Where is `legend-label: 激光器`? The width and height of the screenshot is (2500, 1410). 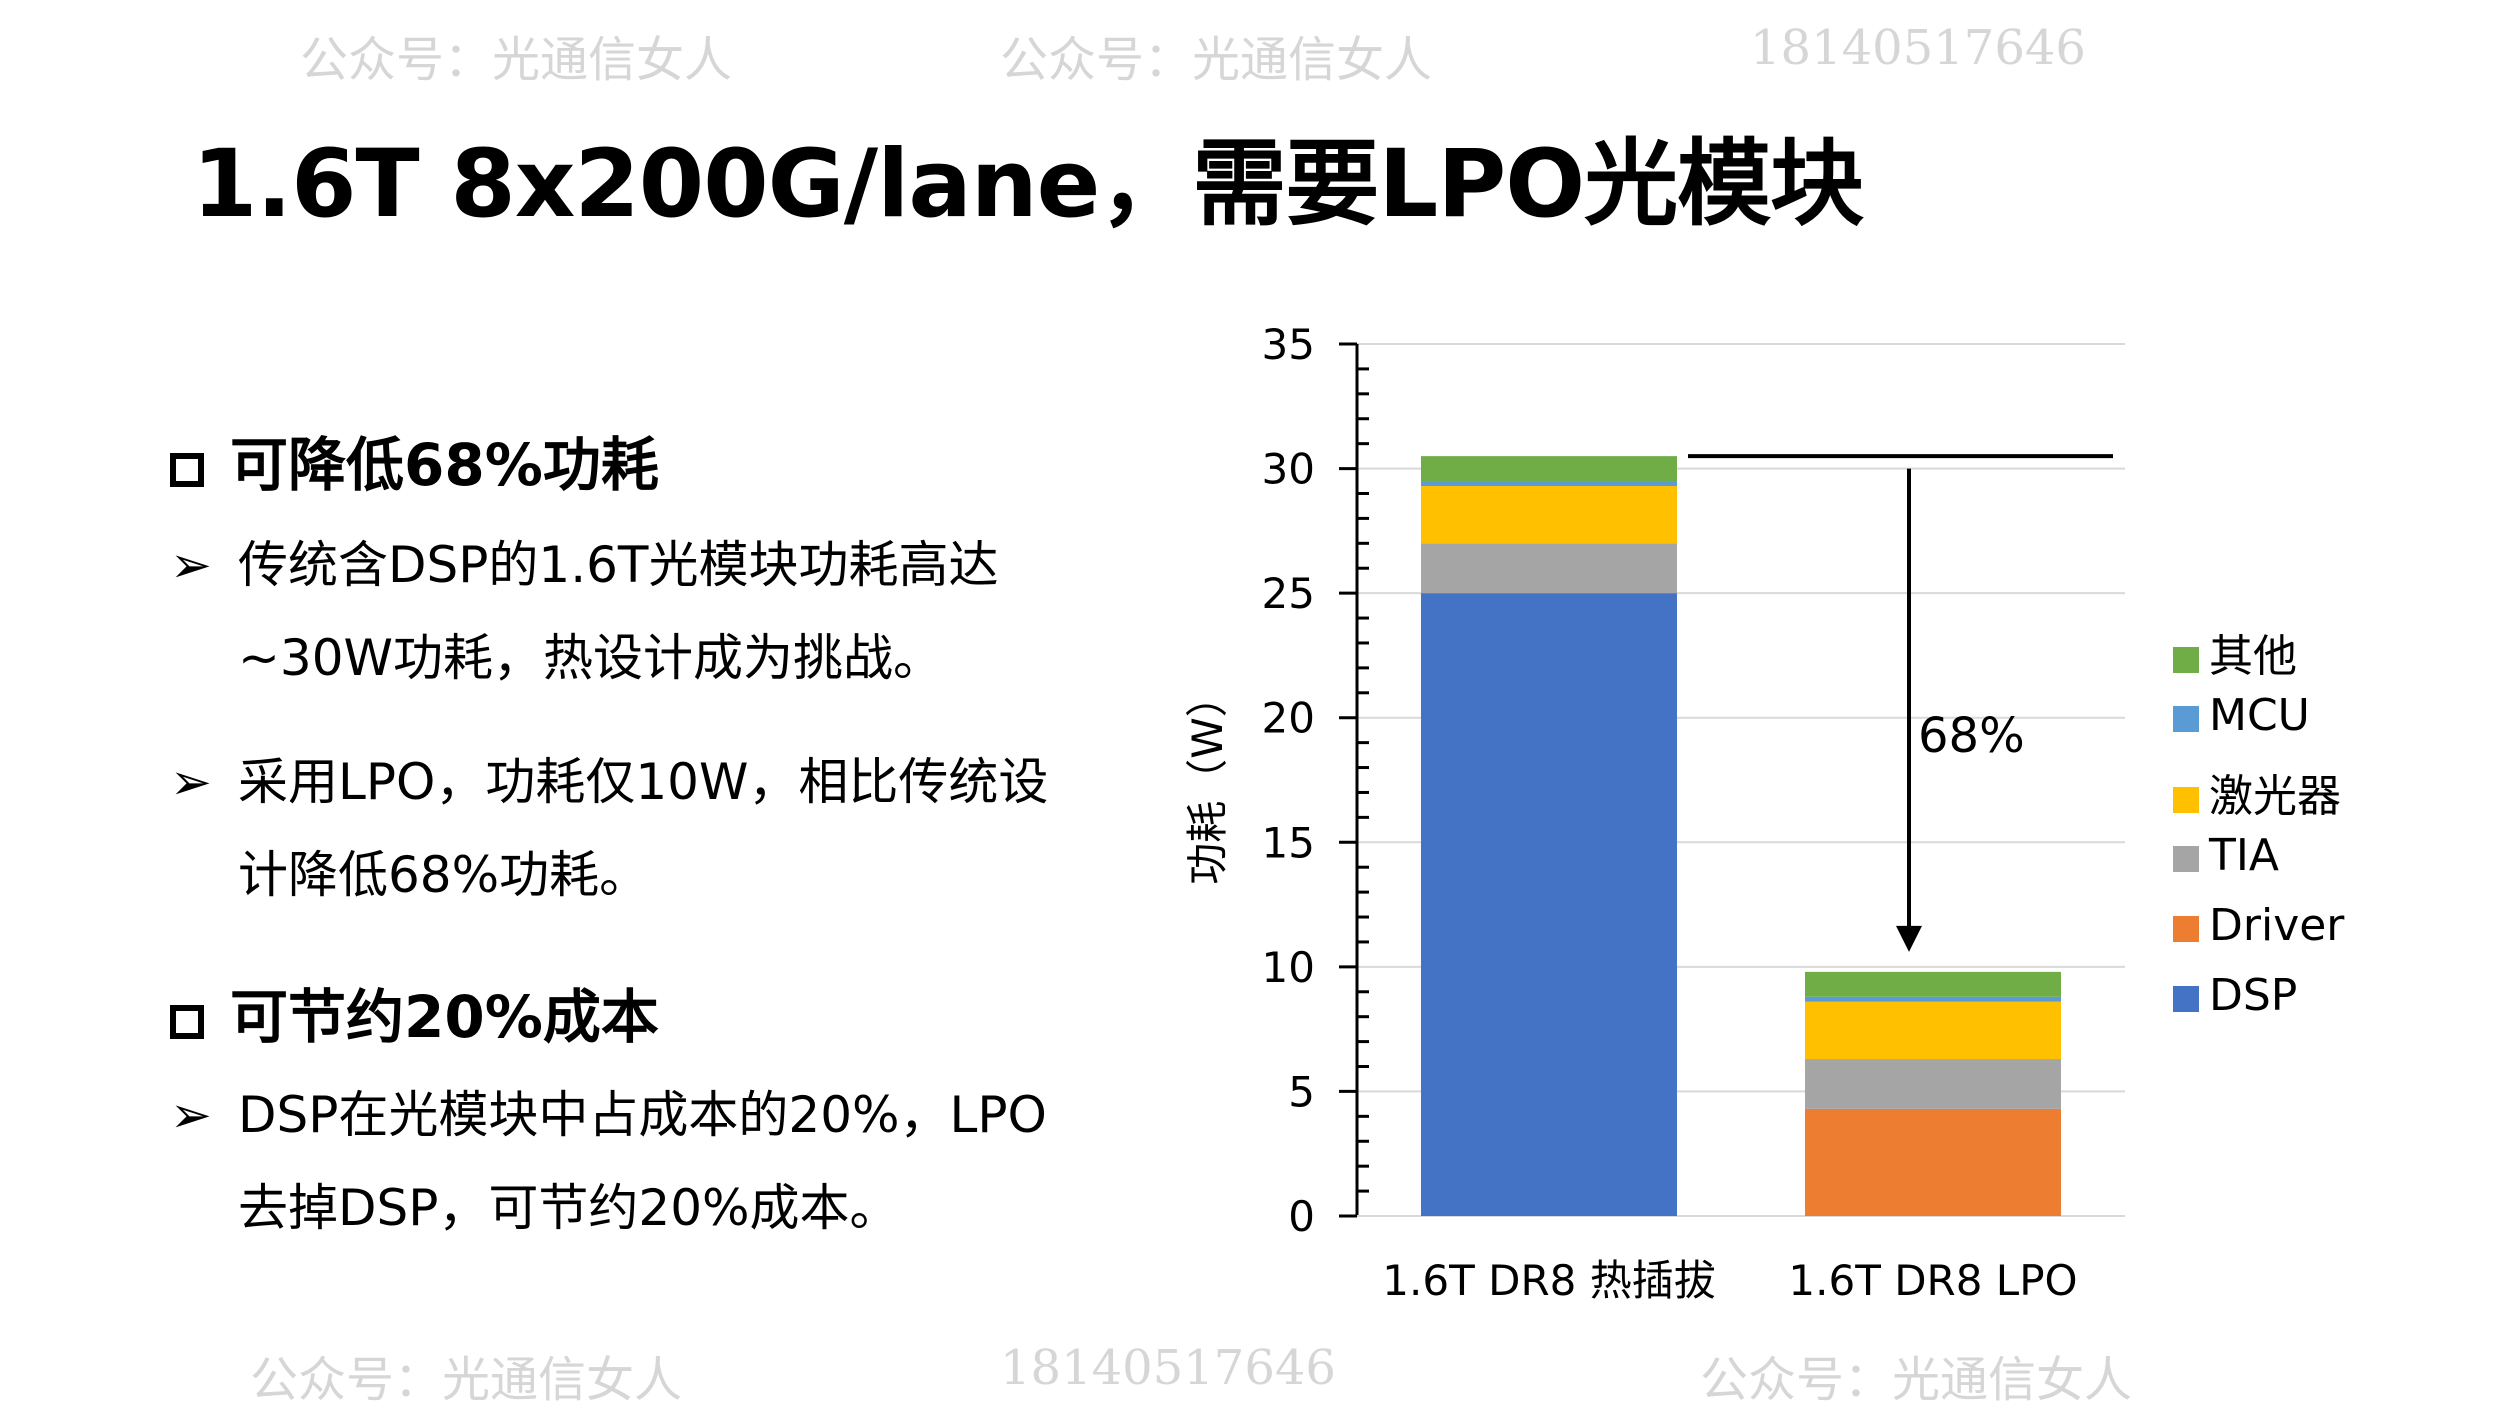
legend-label: 激光器 is located at coordinates (2275, 796).